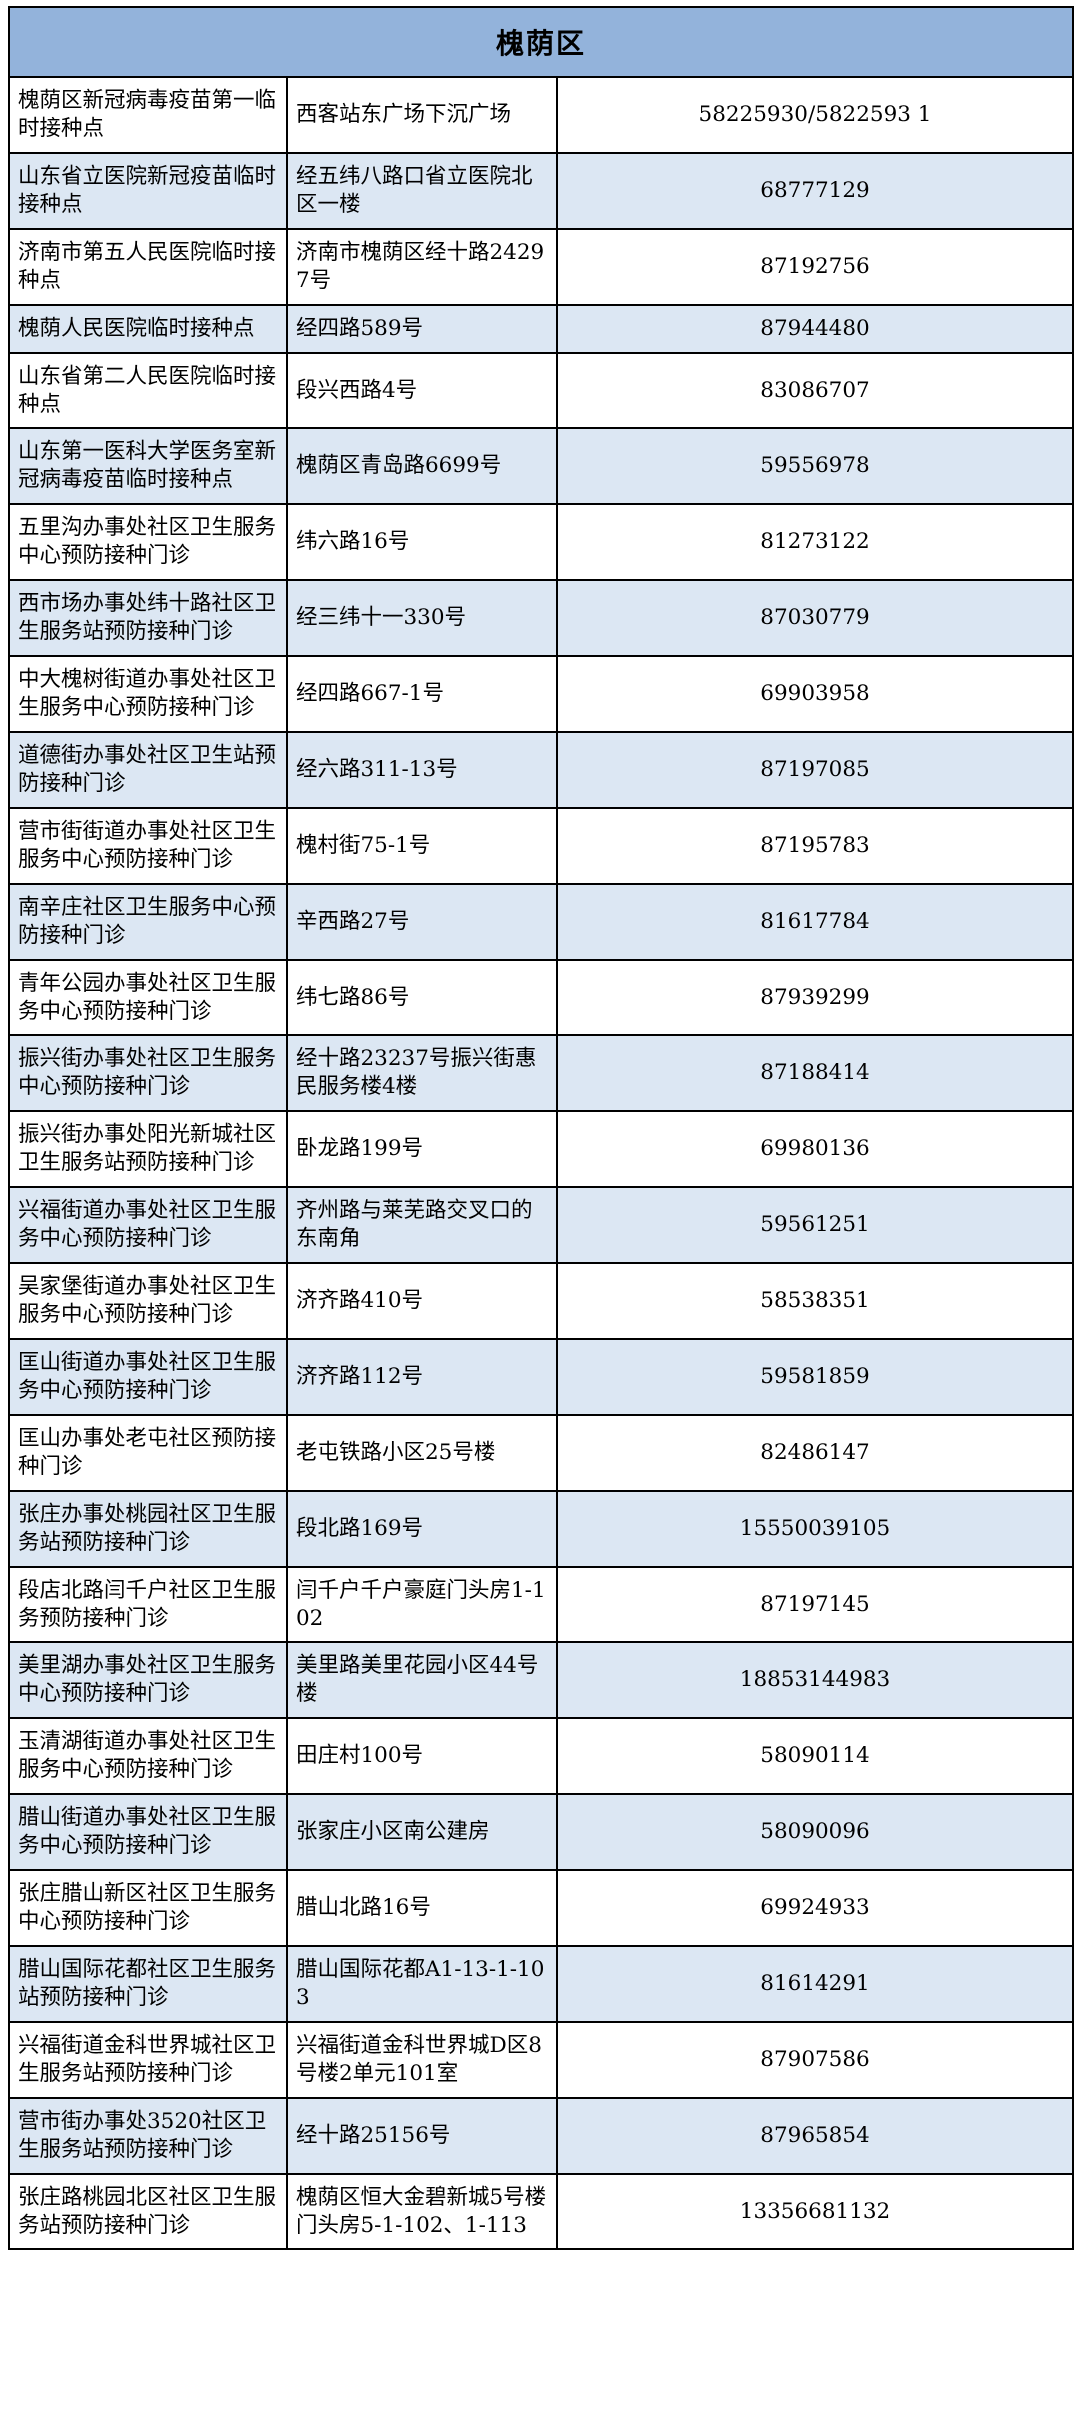  I want to click on site-phone-cell: 81273122, so click(815, 542).